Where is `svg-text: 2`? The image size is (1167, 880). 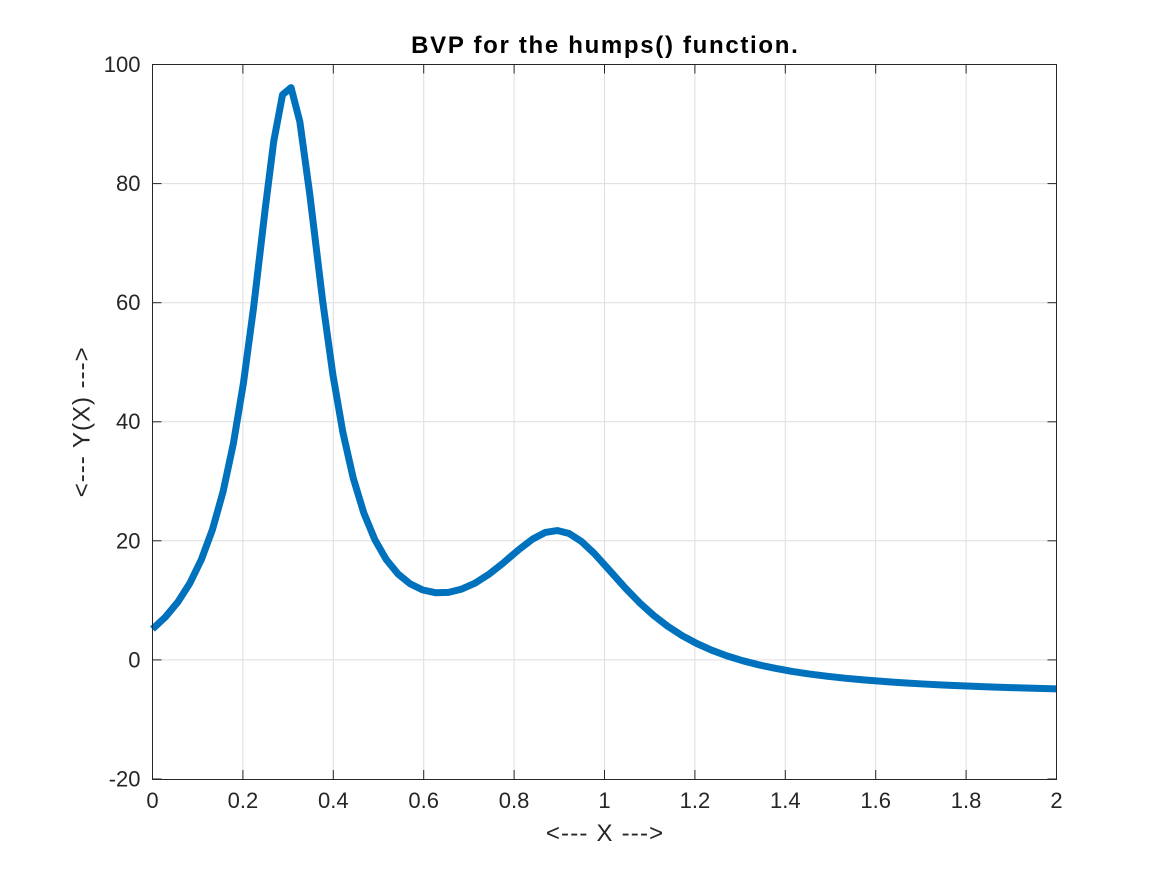 svg-text: 2 is located at coordinates (1056, 800).